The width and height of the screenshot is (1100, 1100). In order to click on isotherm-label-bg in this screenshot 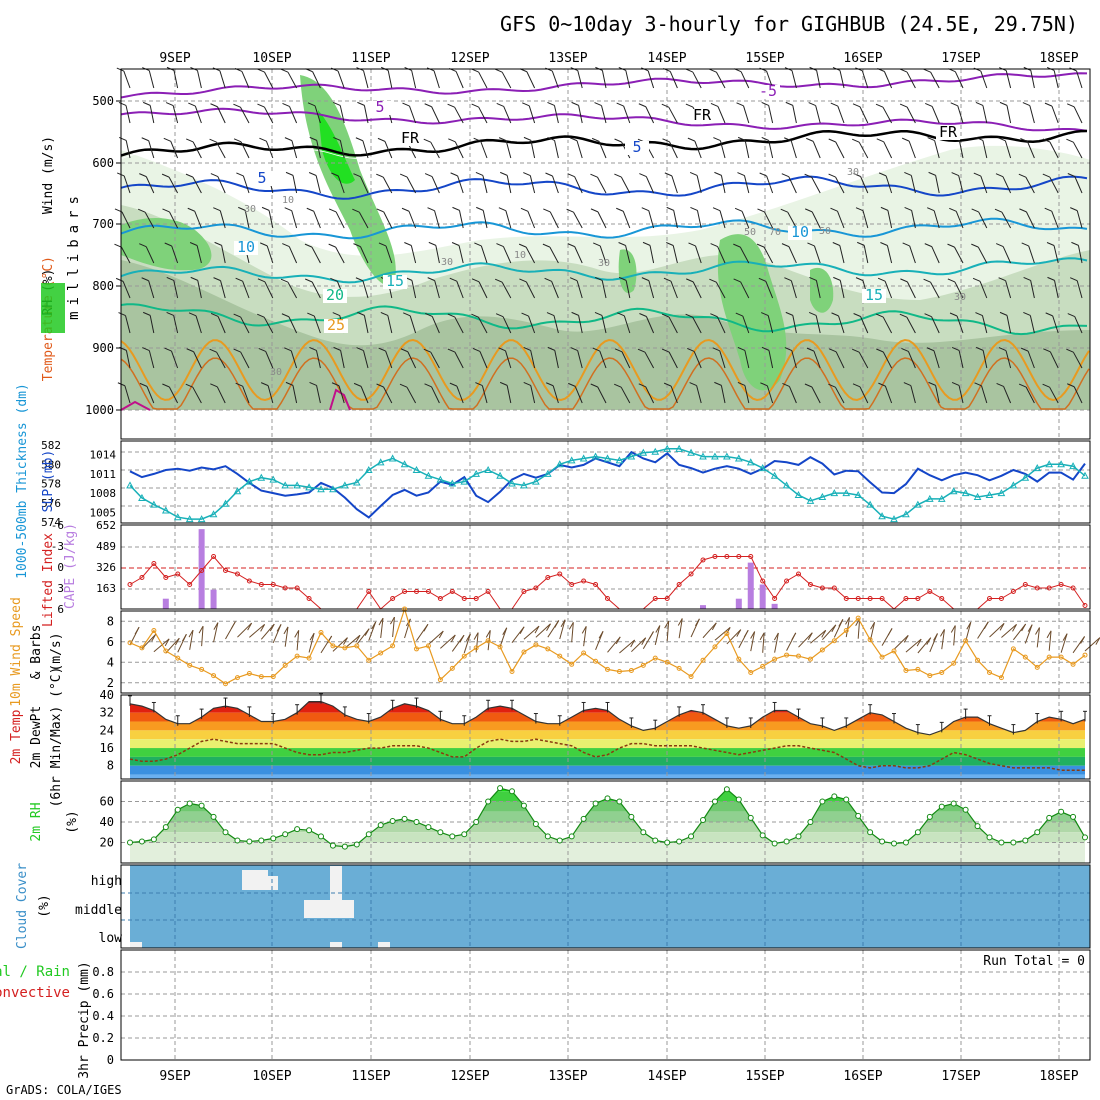, I will do `click(380, 108)`.